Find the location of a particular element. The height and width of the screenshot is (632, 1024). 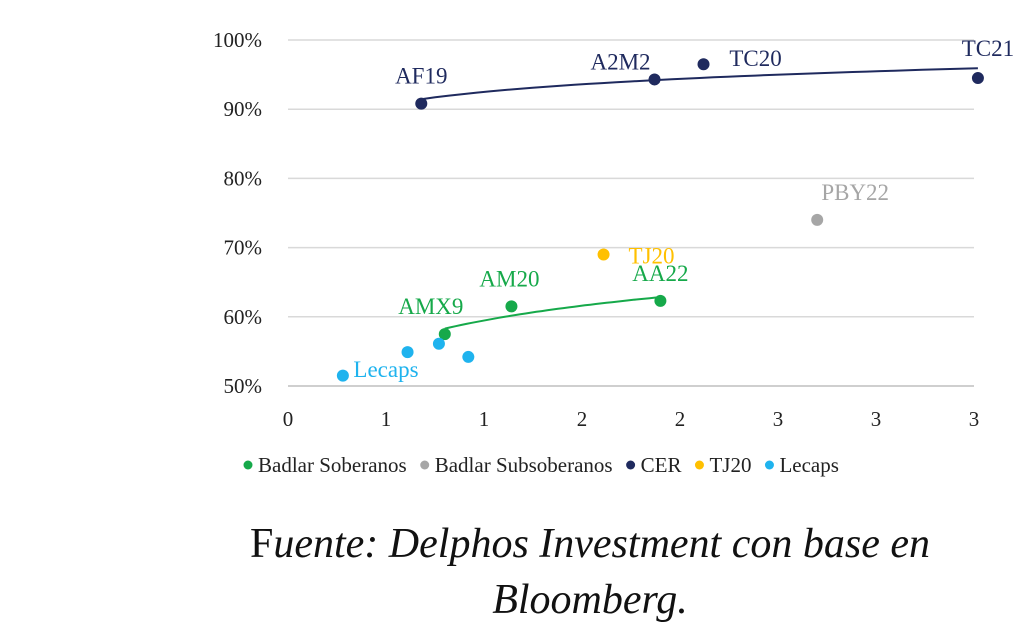

source-caption-line-1: Fuente: Delphos Investment con base en is located at coordinates (590, 544).